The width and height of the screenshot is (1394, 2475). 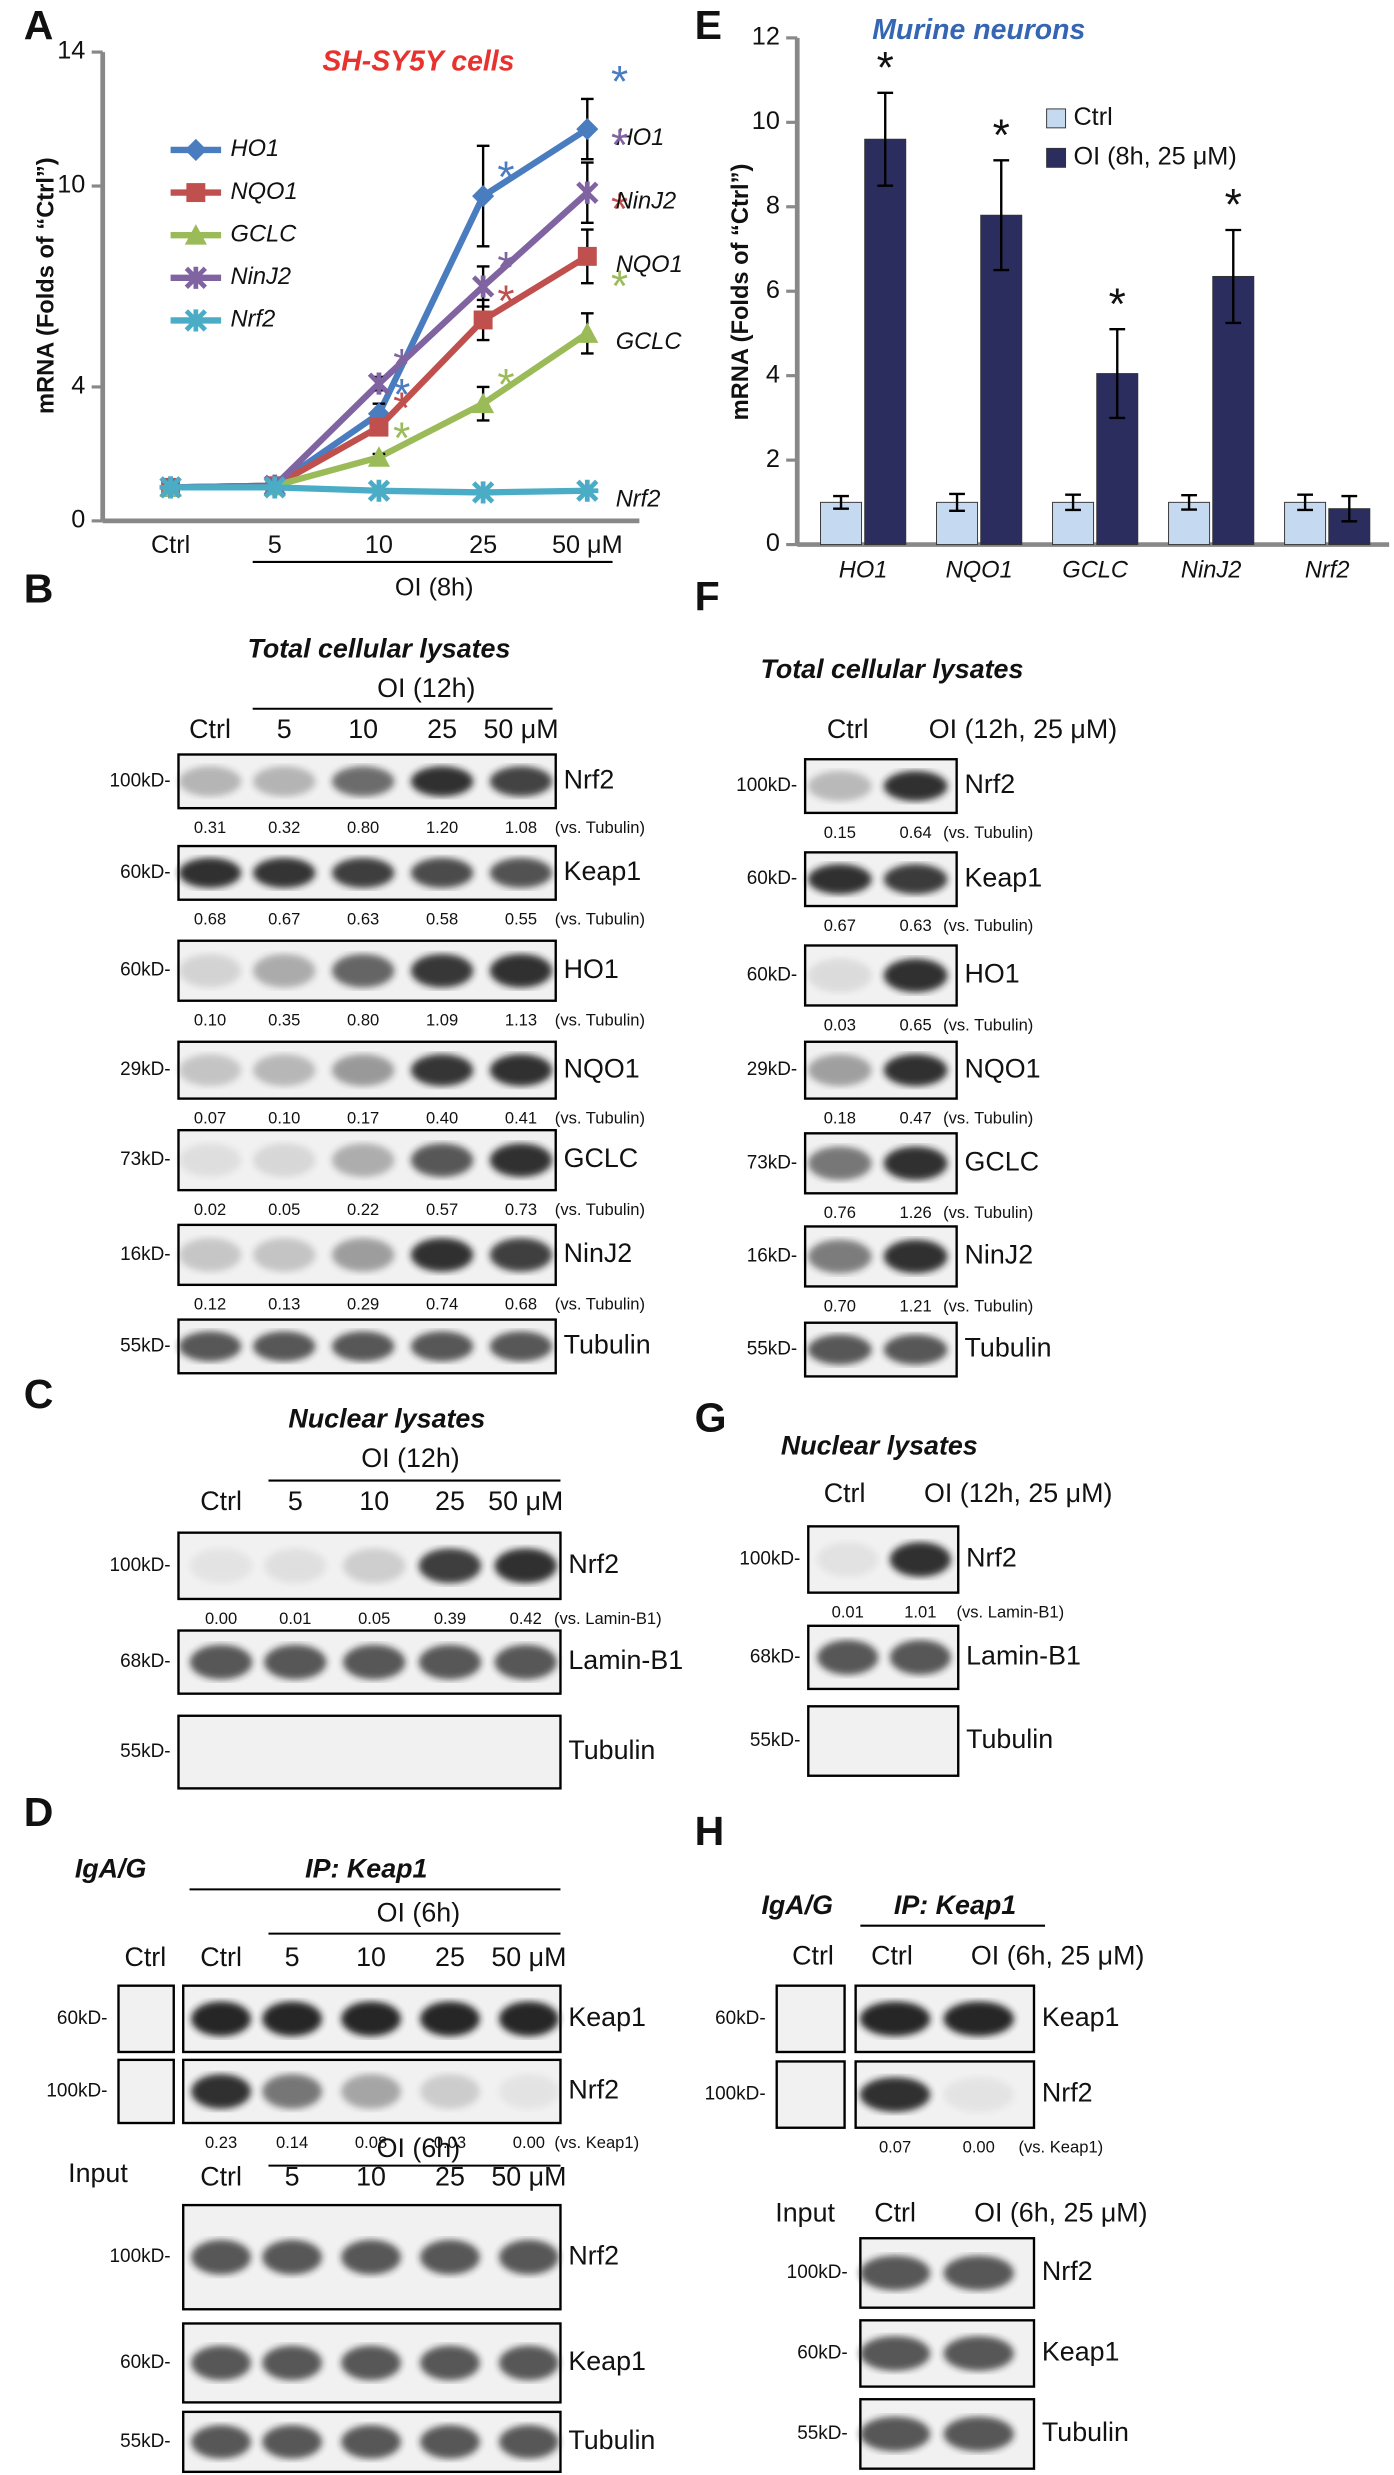 What do you see at coordinates (772, 1069) in the screenshot?
I see `mw-label: 29kD-` at bounding box center [772, 1069].